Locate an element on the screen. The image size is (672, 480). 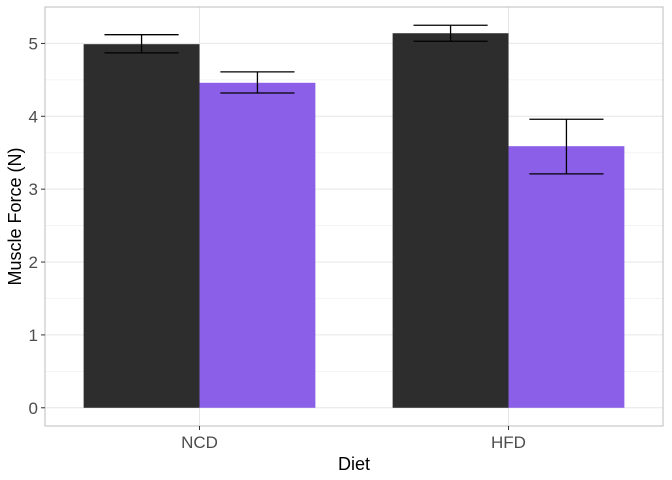
x-axis-title: Diet is located at coordinates (354, 464).